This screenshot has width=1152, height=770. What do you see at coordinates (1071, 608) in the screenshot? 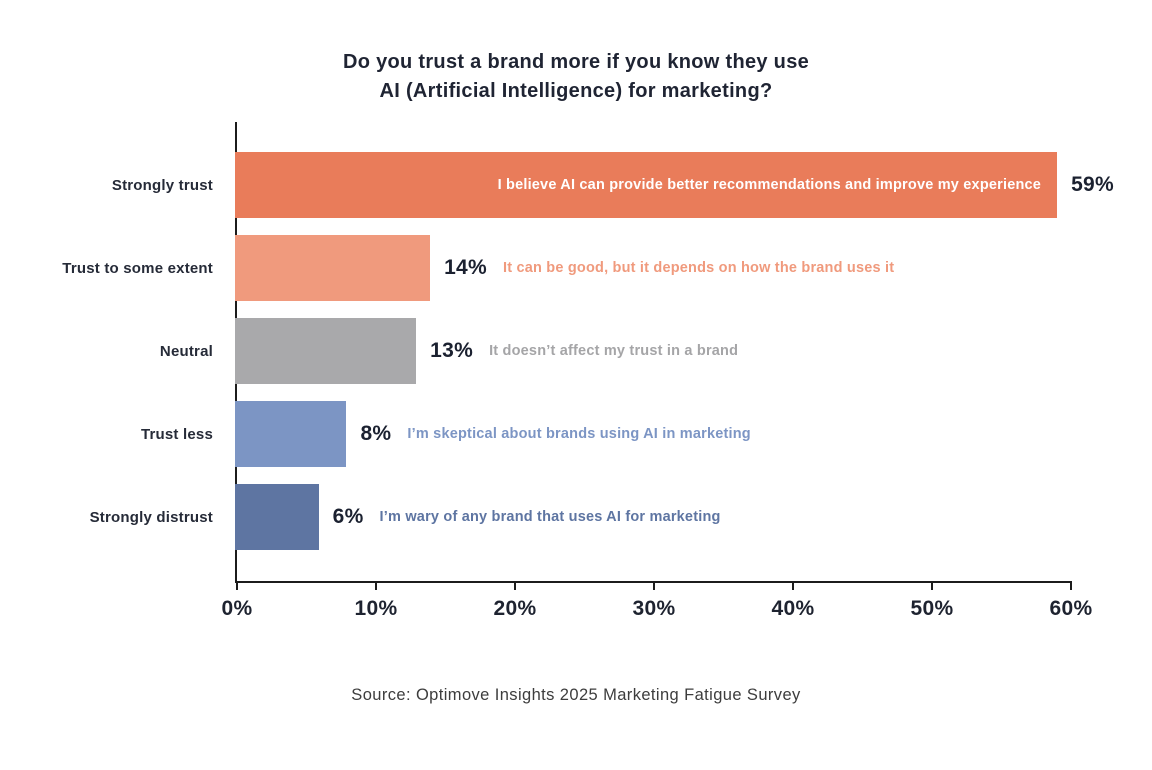
I see `x-tick-label: 60%` at bounding box center [1071, 608].